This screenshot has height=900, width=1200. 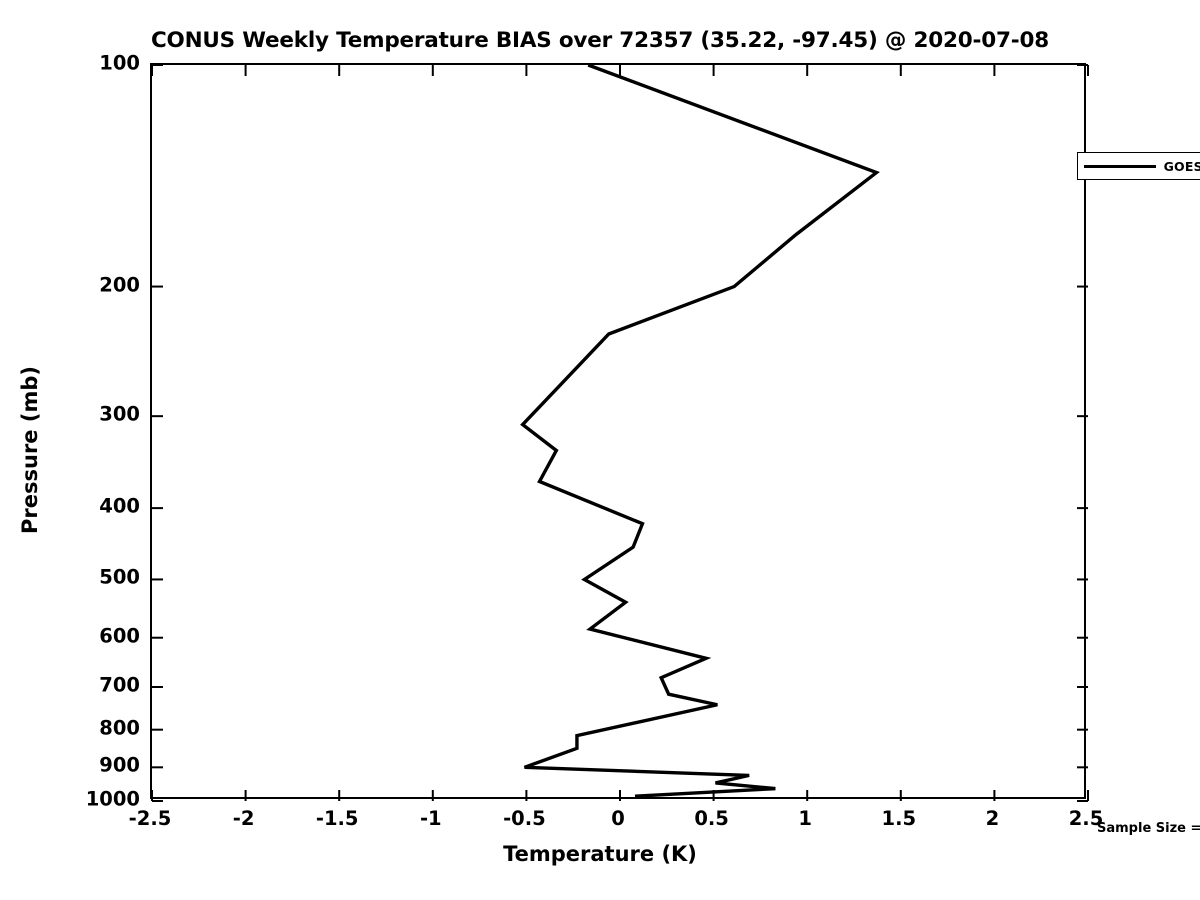 I want to click on y-tick-200: 200, so click(x=119, y=285).